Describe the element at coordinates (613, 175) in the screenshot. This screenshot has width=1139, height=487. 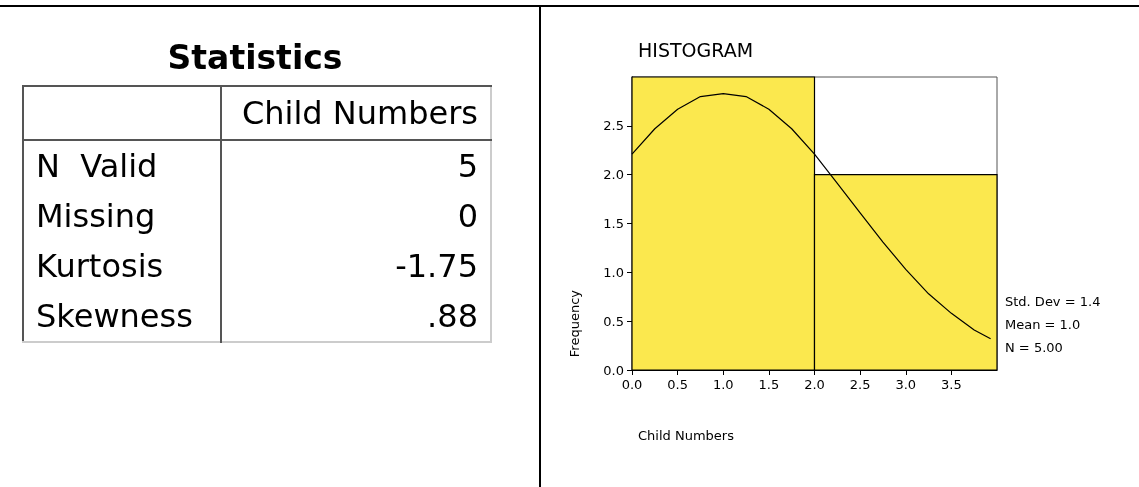
I see `y-tick-label: 2.0` at that location.